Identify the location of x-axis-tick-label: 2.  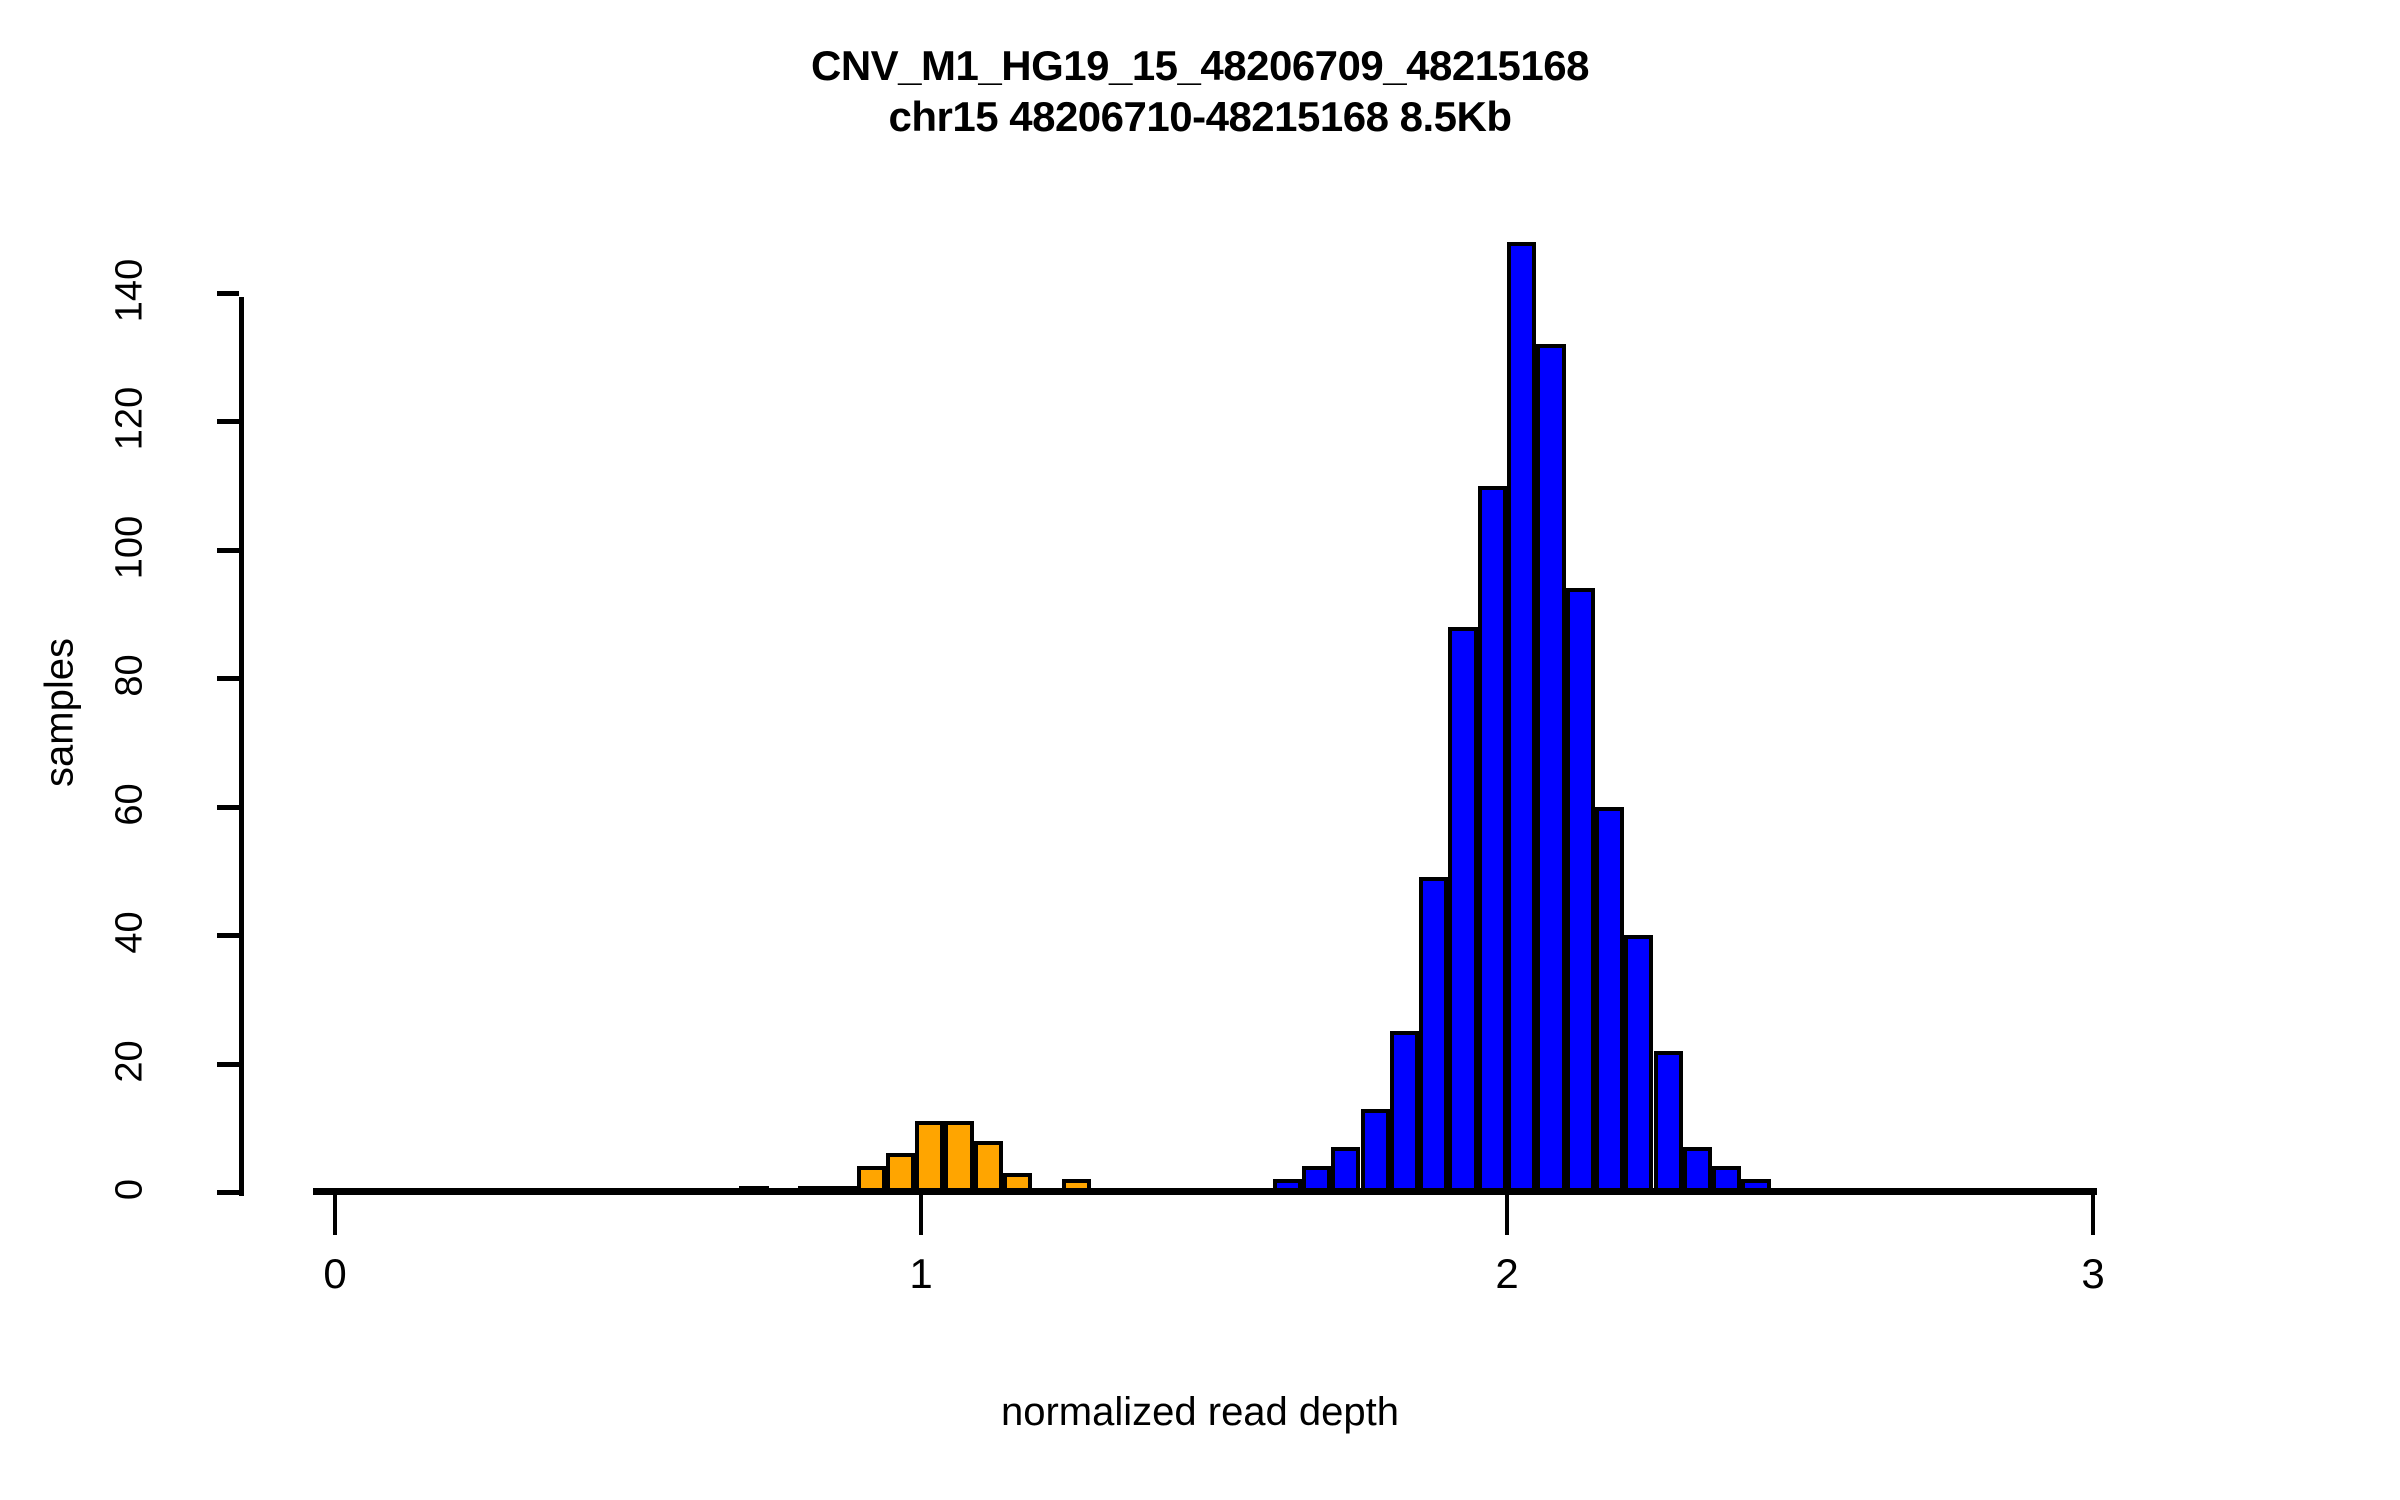
(1507, 1273).